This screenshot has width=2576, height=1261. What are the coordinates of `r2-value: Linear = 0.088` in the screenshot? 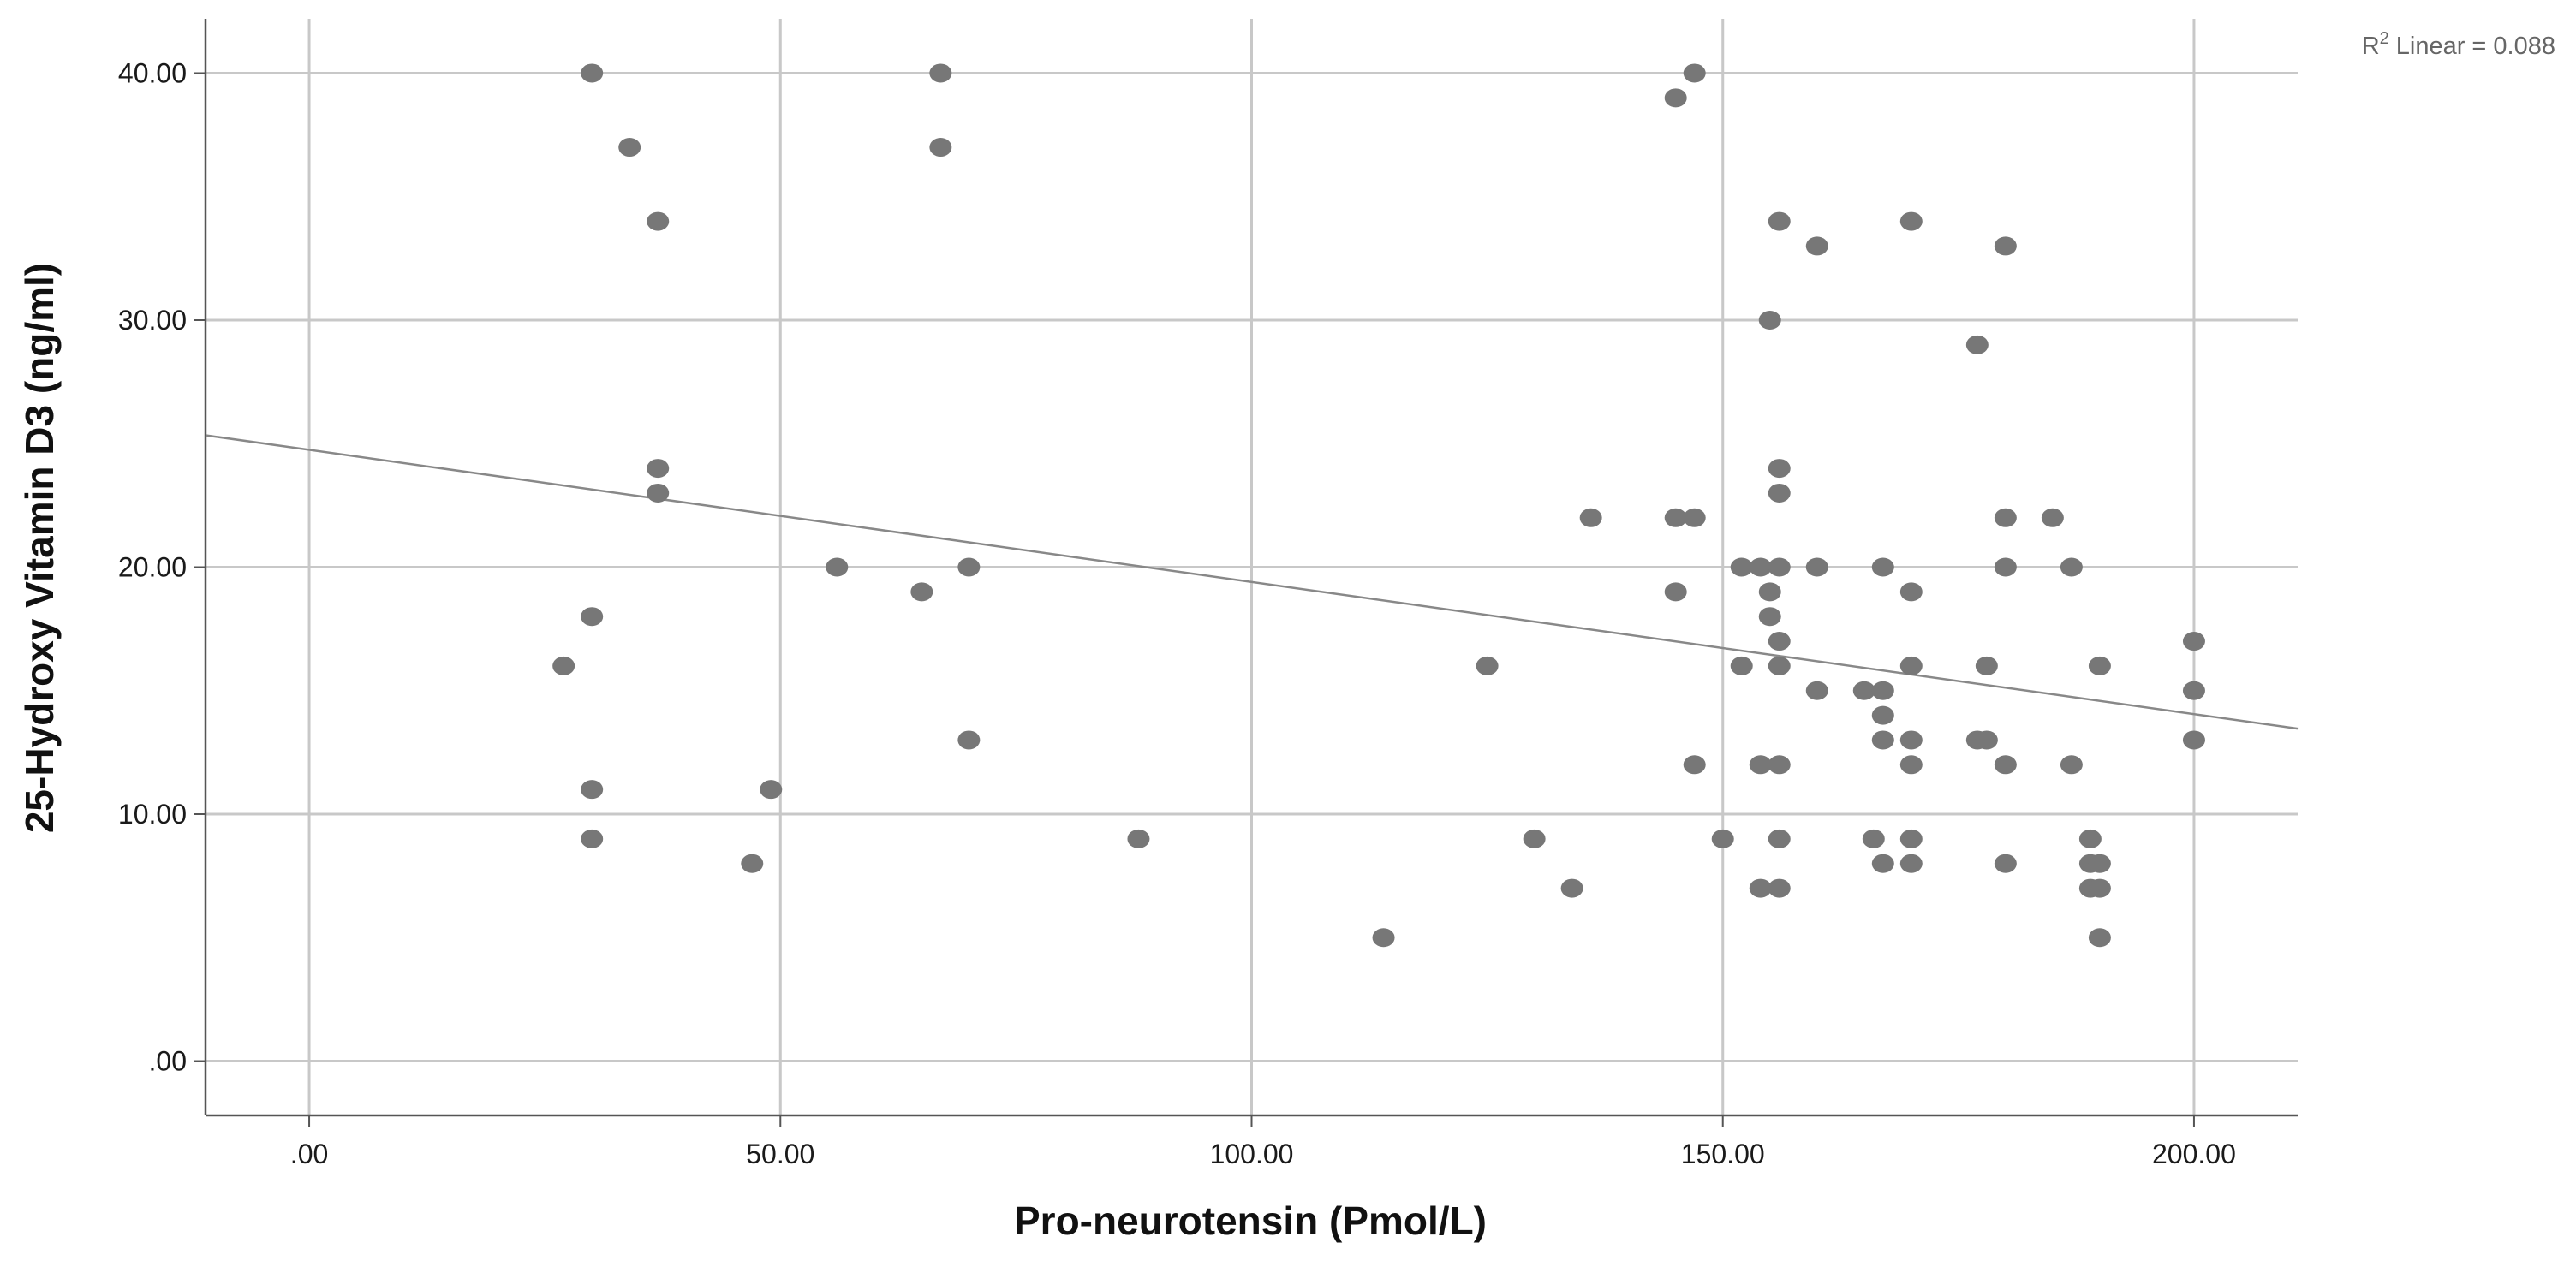 It's located at (2475, 46).